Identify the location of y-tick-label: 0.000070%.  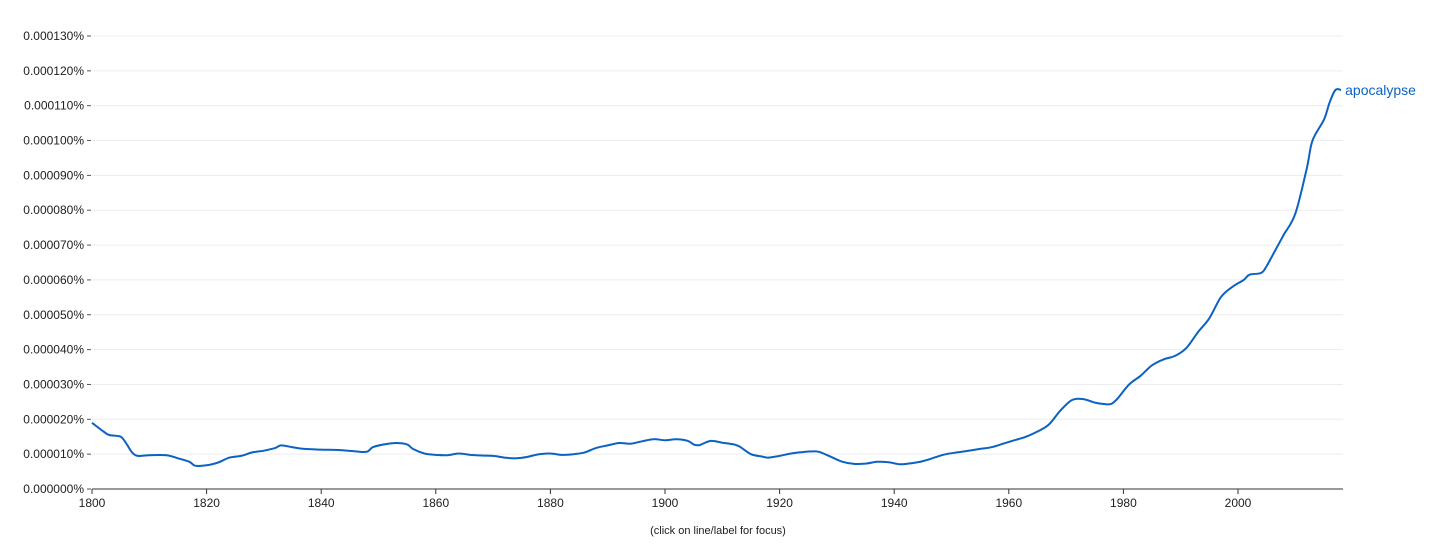
(53, 245).